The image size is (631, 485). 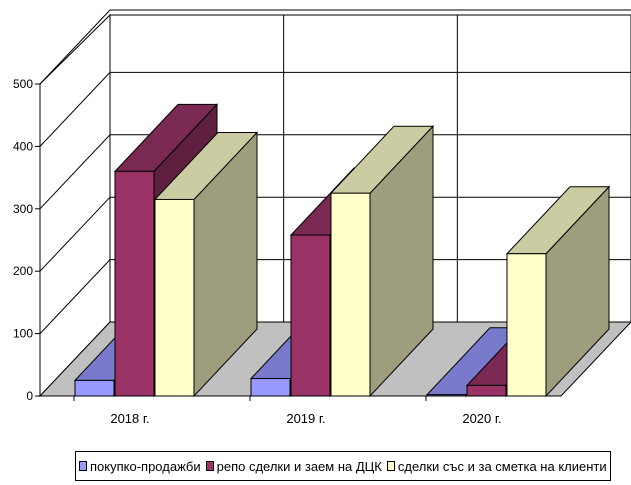 I want to click on y-tick-label: 100, so click(x=23, y=334).